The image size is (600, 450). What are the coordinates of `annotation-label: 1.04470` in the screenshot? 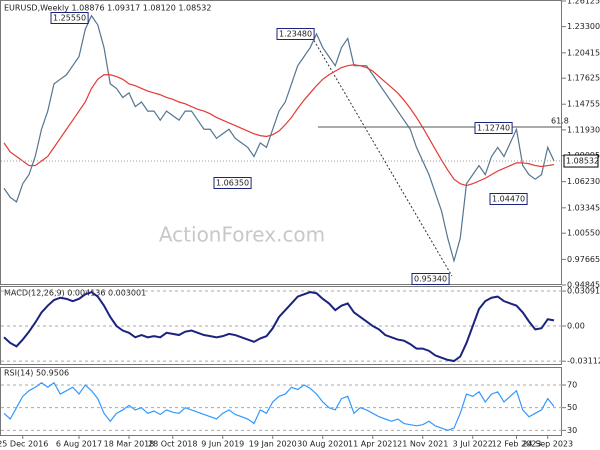 It's located at (508, 199).